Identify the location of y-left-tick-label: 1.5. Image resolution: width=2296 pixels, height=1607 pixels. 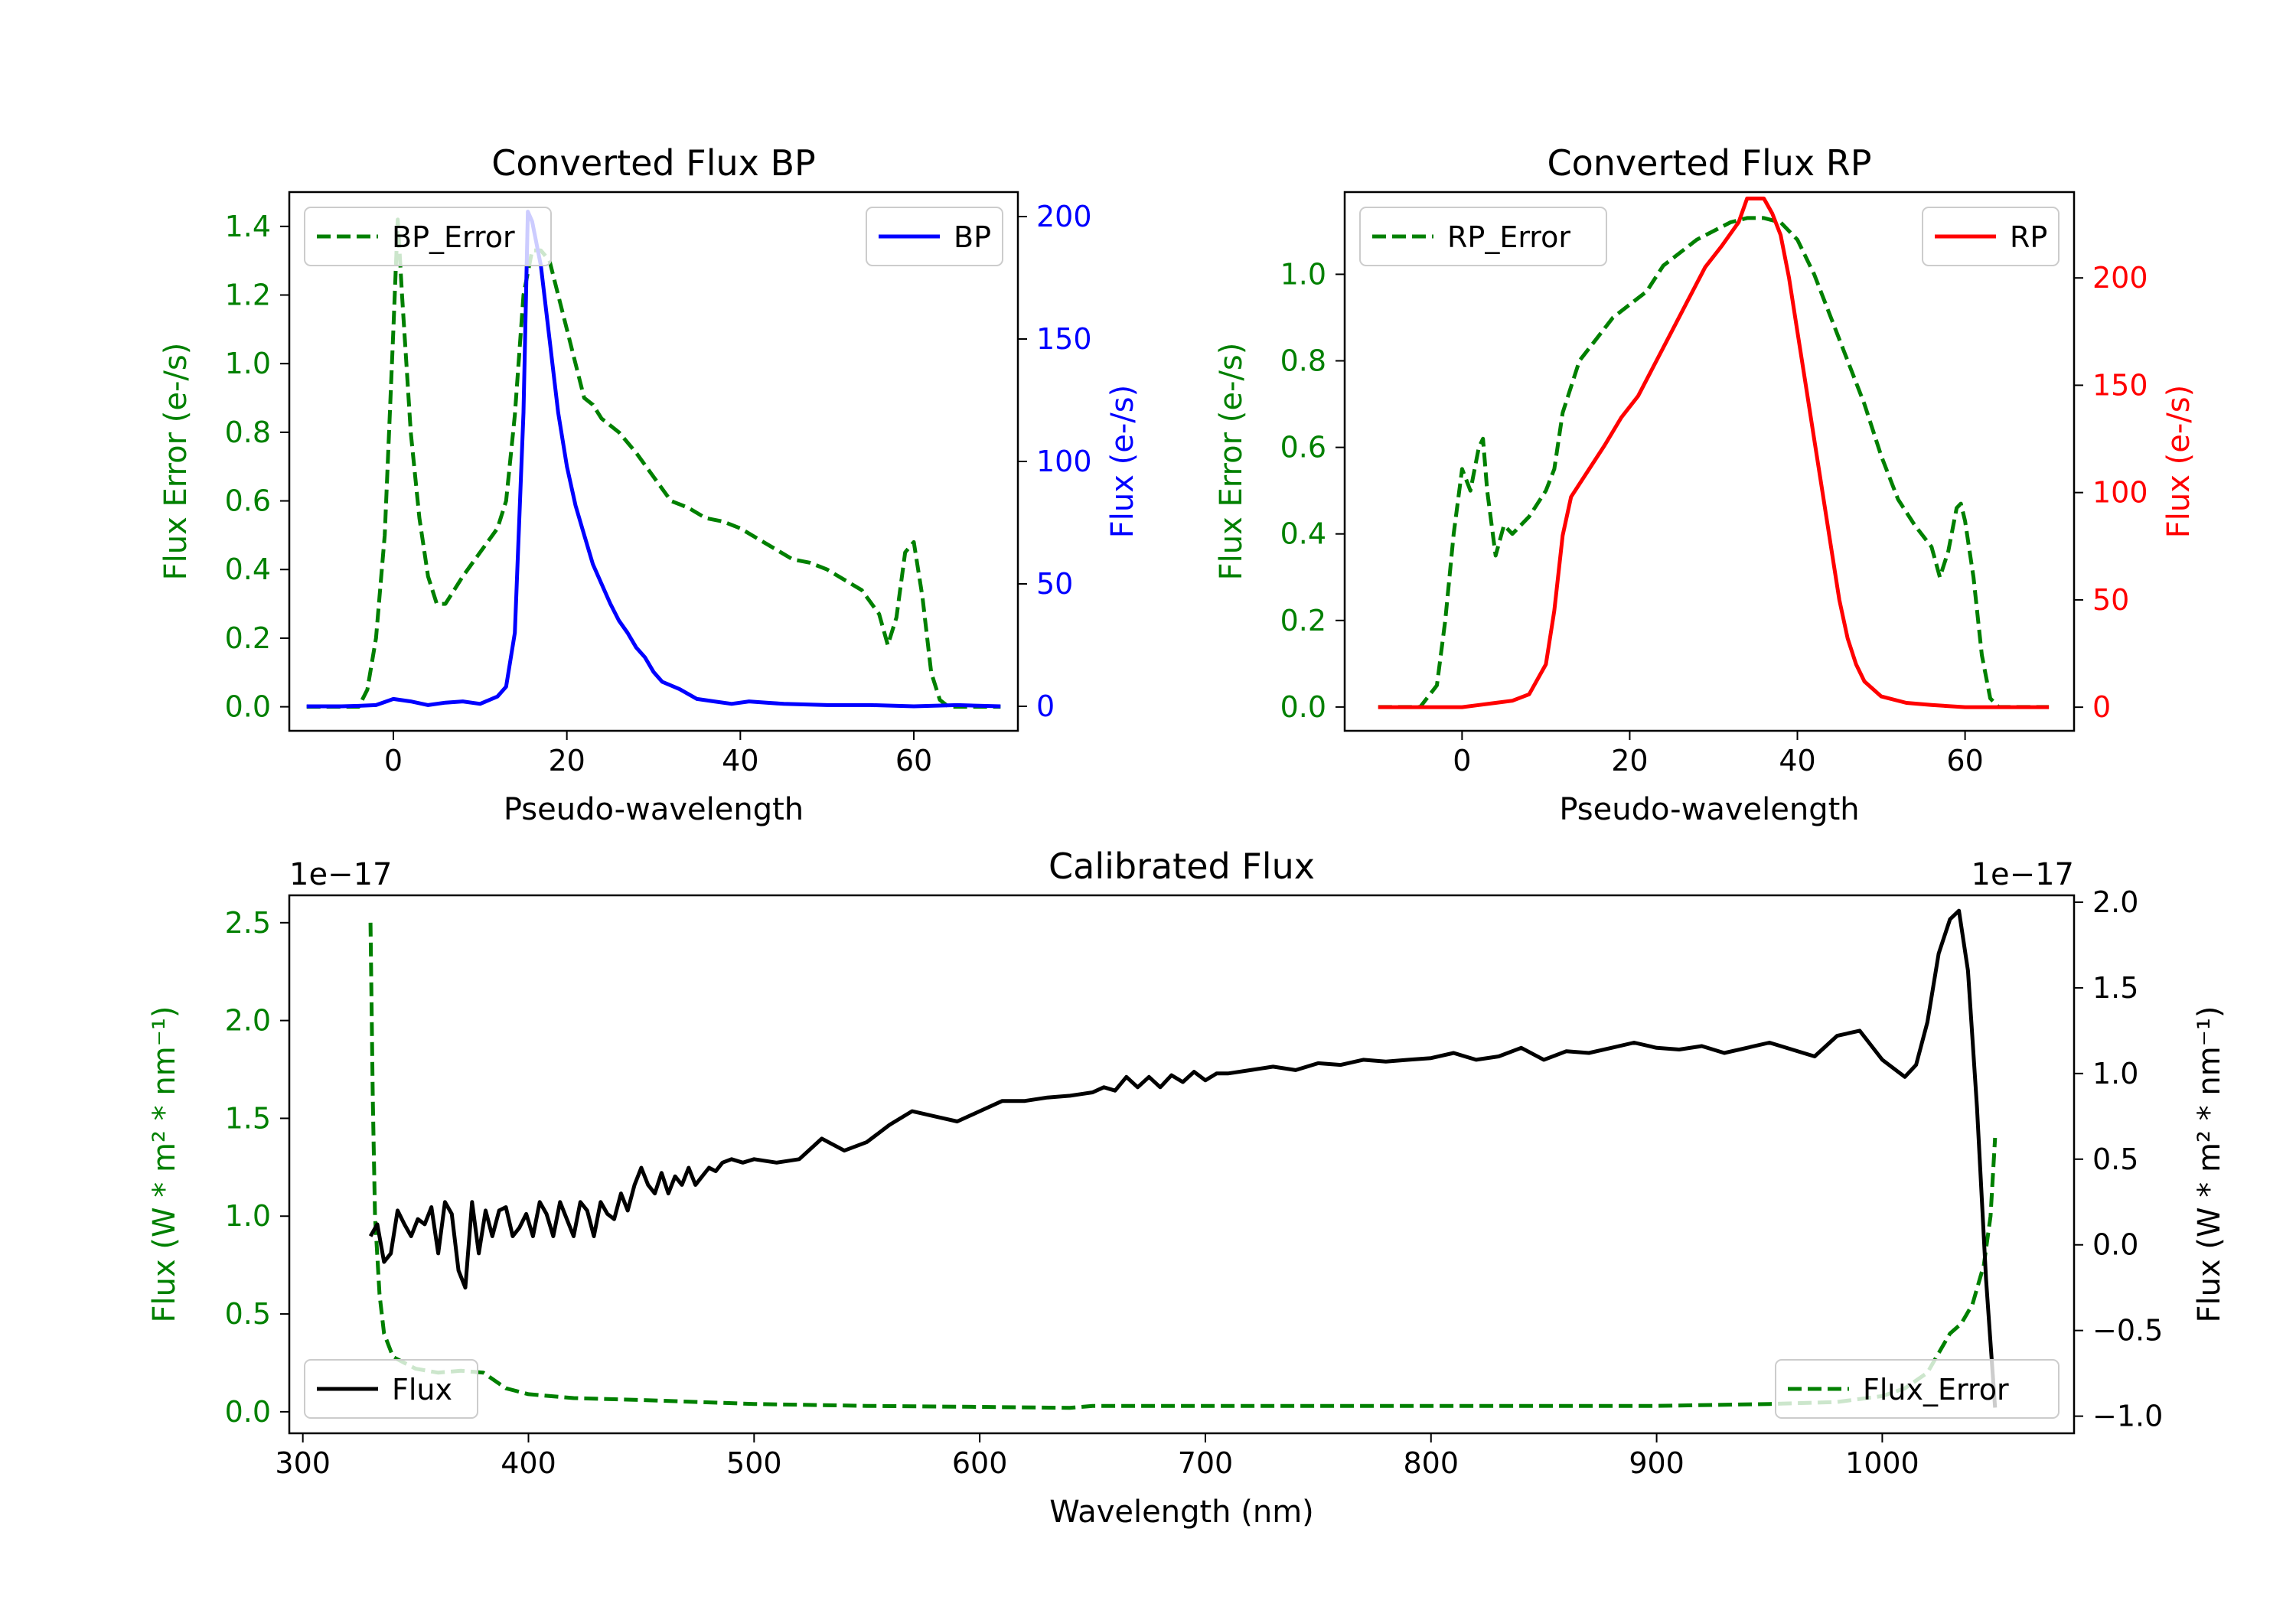
(248, 1118).